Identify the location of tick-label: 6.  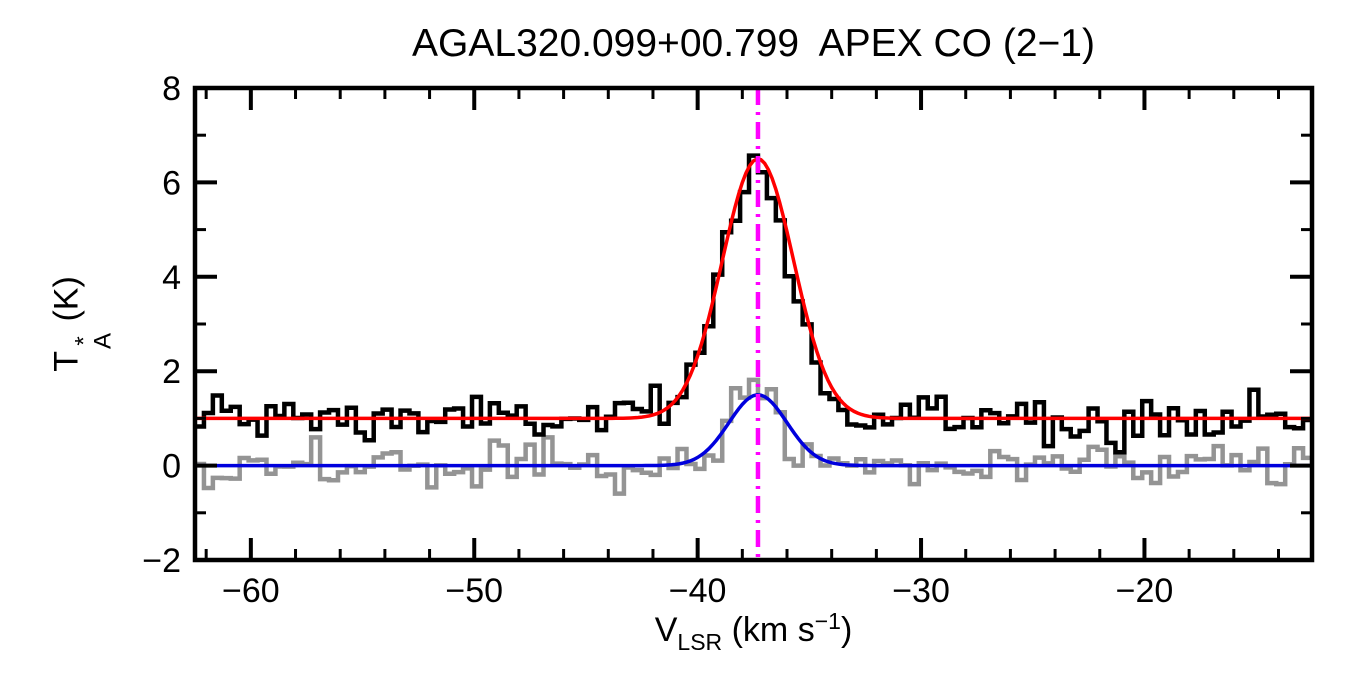
(171, 183).